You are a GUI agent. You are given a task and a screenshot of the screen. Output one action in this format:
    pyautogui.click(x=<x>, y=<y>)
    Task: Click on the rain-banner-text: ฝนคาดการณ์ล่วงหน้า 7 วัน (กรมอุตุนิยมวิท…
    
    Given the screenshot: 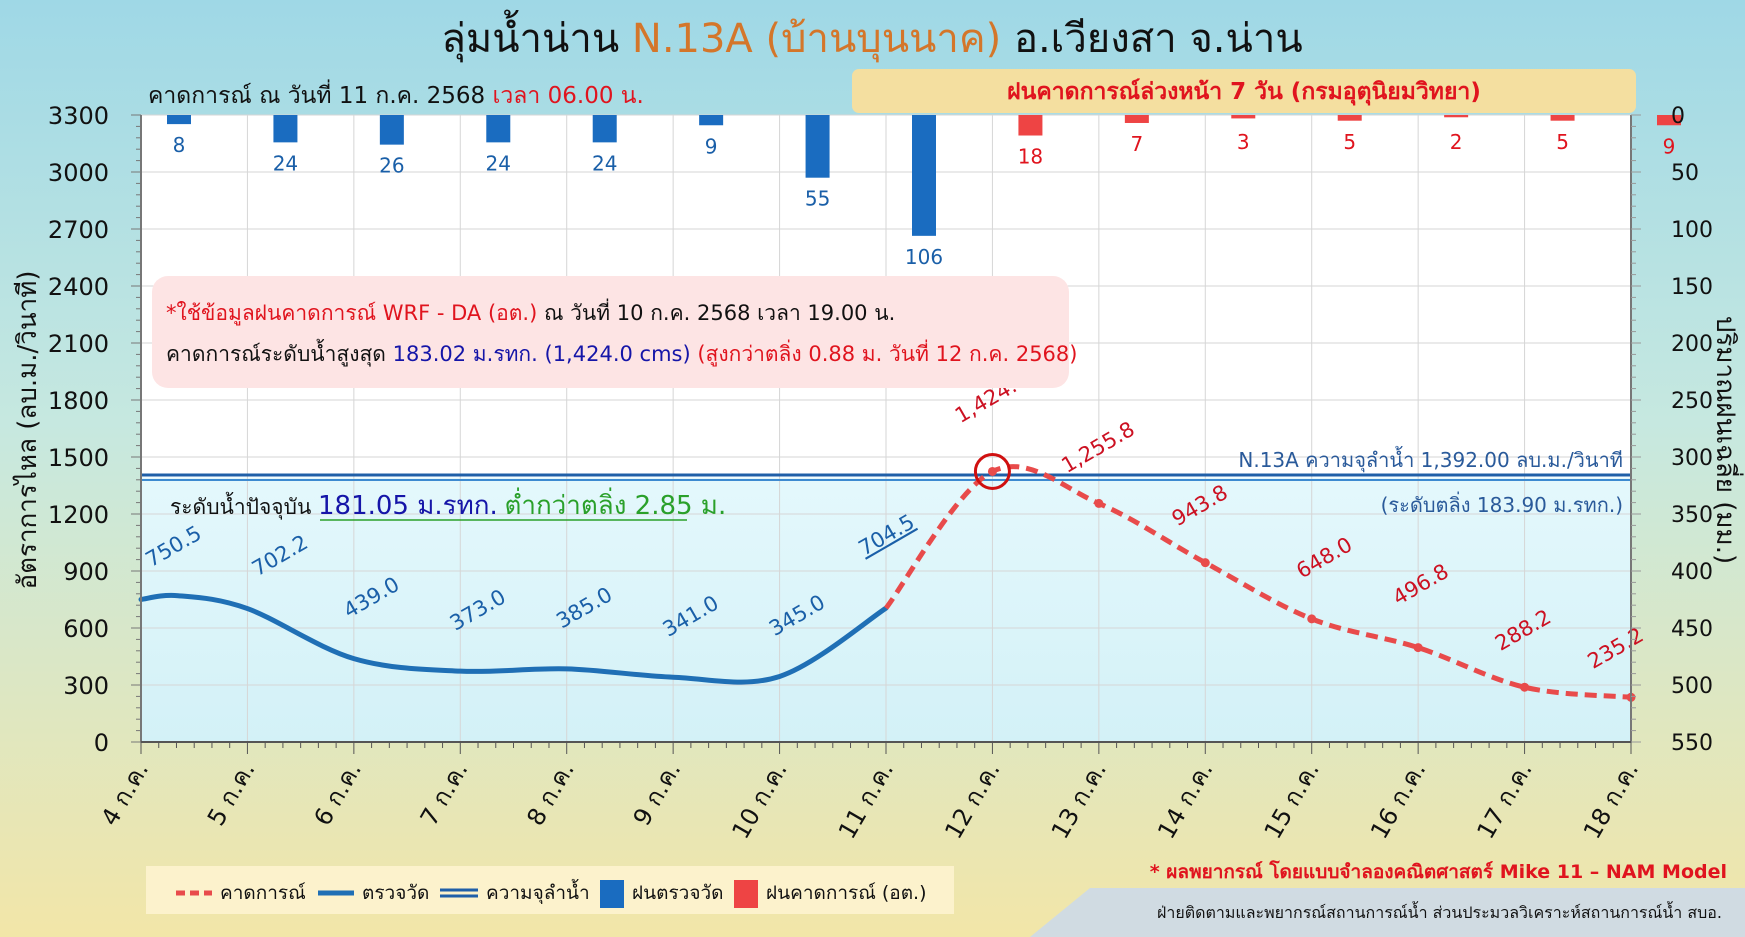 What is the action you would take?
    pyautogui.click(x=1244, y=92)
    